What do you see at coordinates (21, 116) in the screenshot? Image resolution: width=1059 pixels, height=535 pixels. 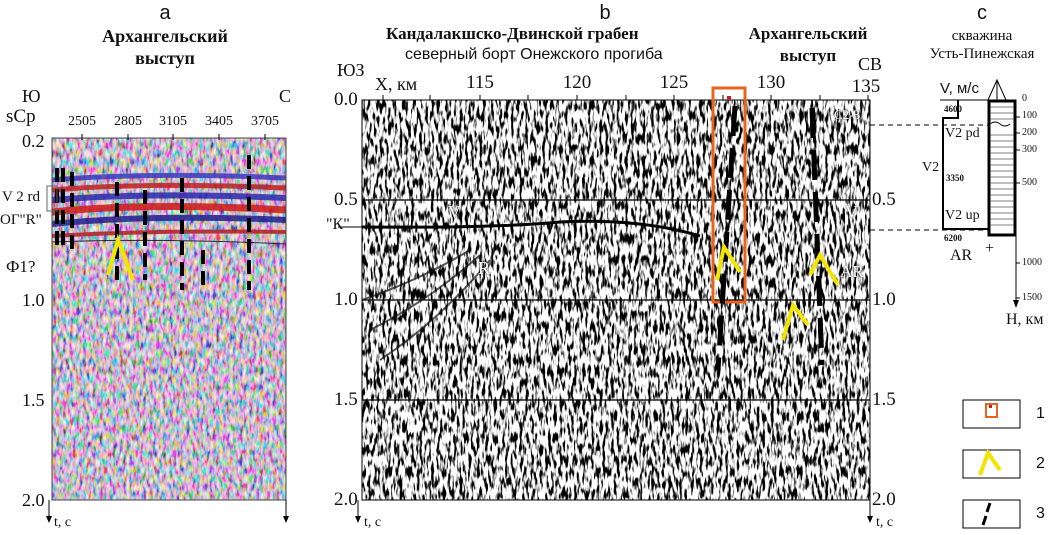 I see `x-axis-label-a: sCp` at bounding box center [21, 116].